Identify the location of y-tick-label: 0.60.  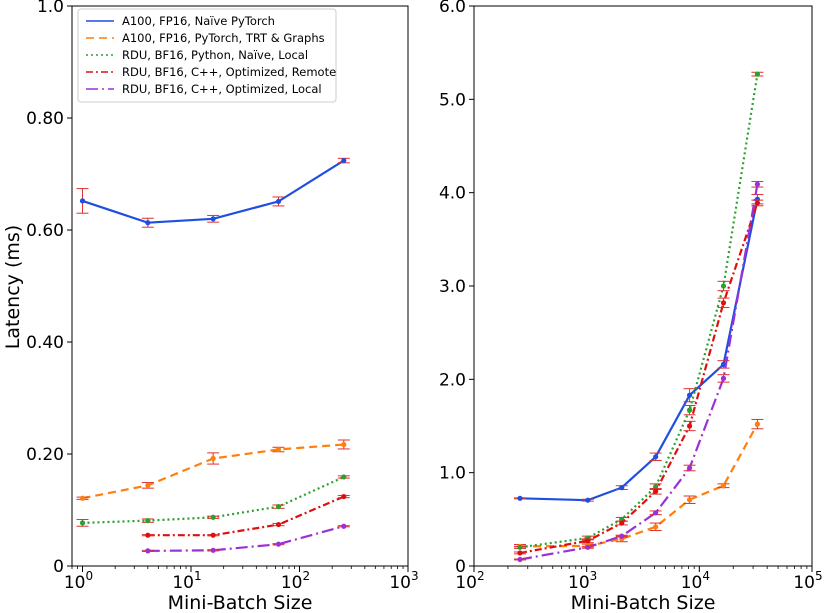
(45, 231).